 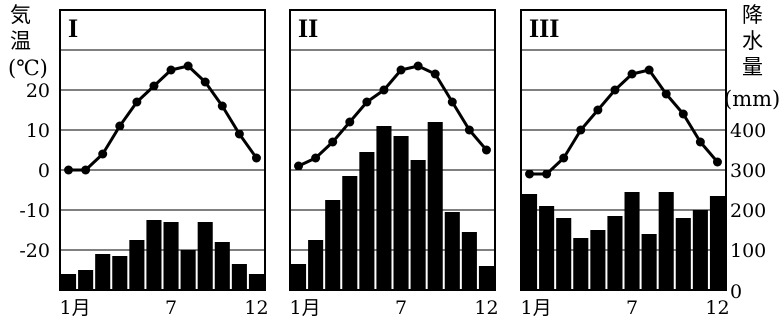 What do you see at coordinates (544, 28) in the screenshot?
I see `panel-label: III` at bounding box center [544, 28].